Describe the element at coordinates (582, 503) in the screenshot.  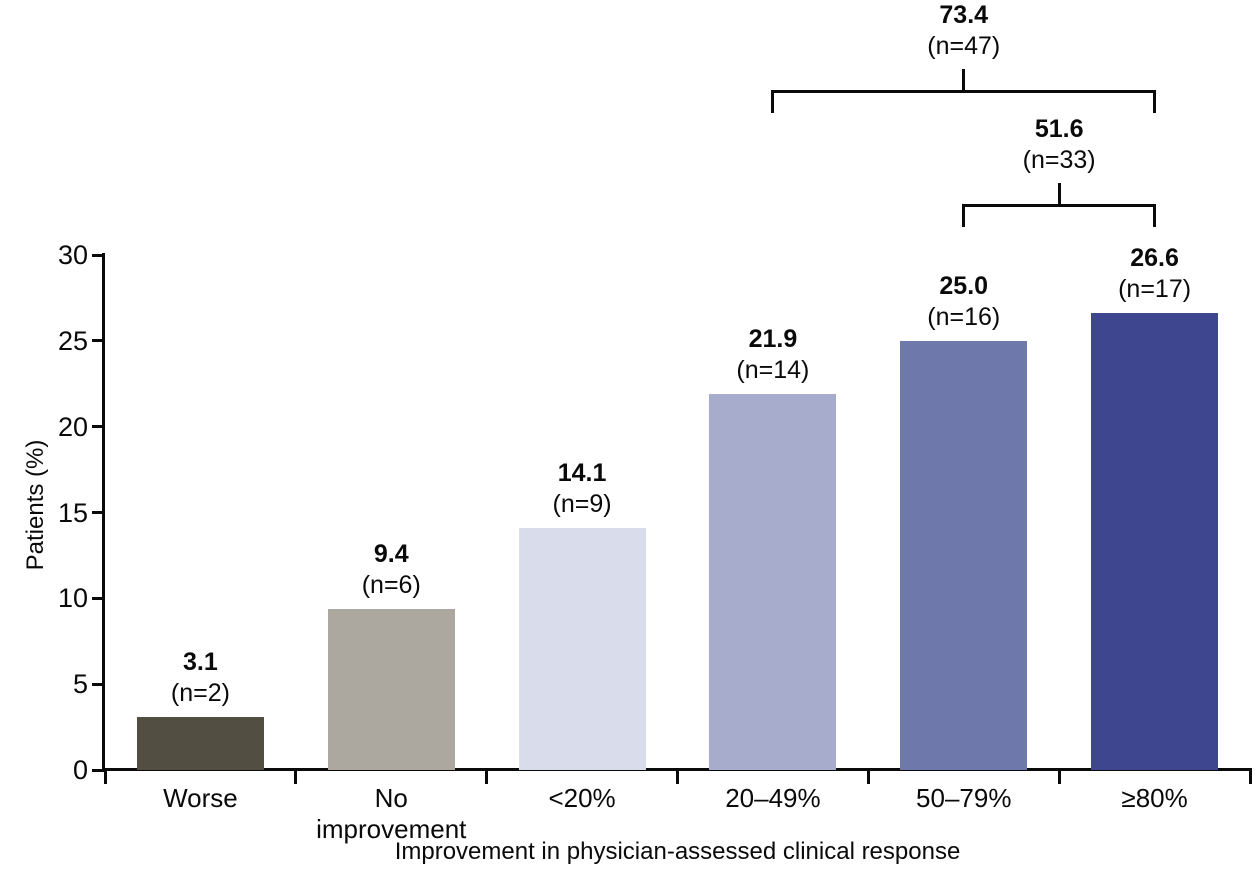
I see `bar-n-count: (n=9)` at that location.